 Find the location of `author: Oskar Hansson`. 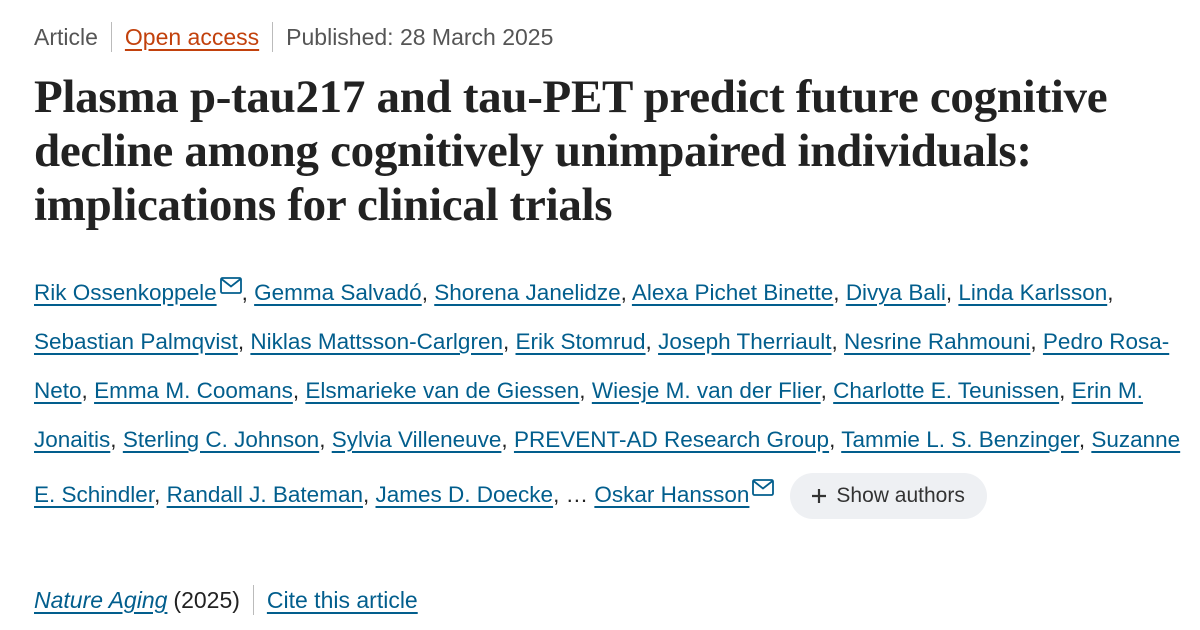

author: Oskar Hansson is located at coordinates (684, 493).